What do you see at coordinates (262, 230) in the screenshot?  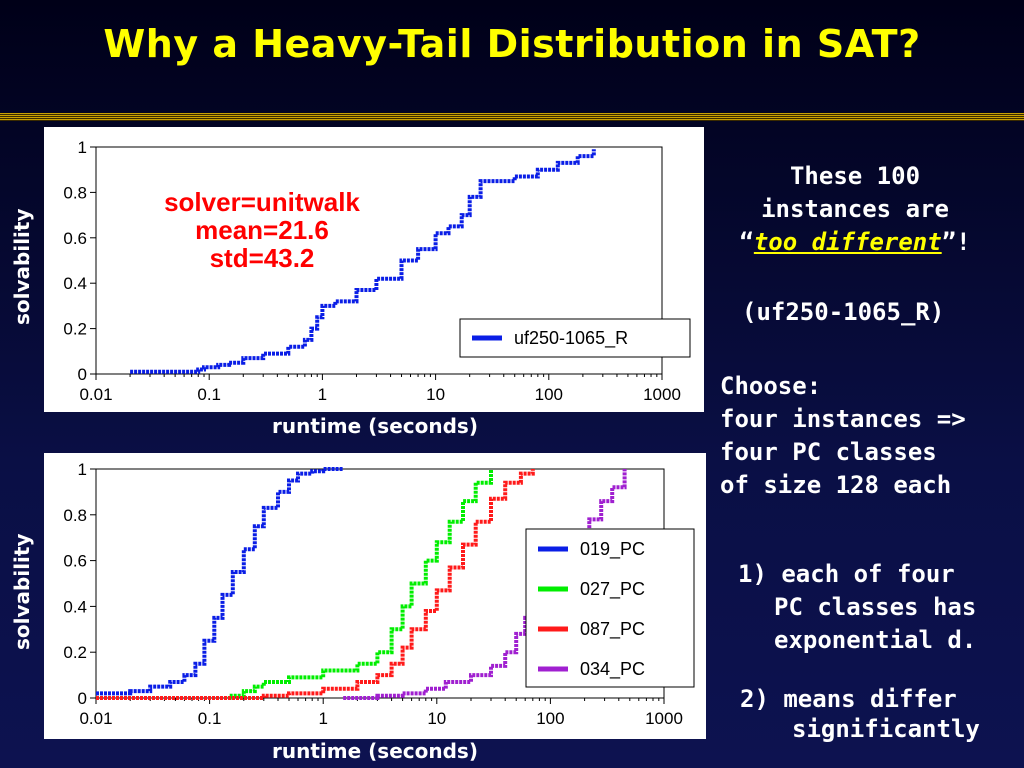 I see `annotation-line: mean=21.6` at bounding box center [262, 230].